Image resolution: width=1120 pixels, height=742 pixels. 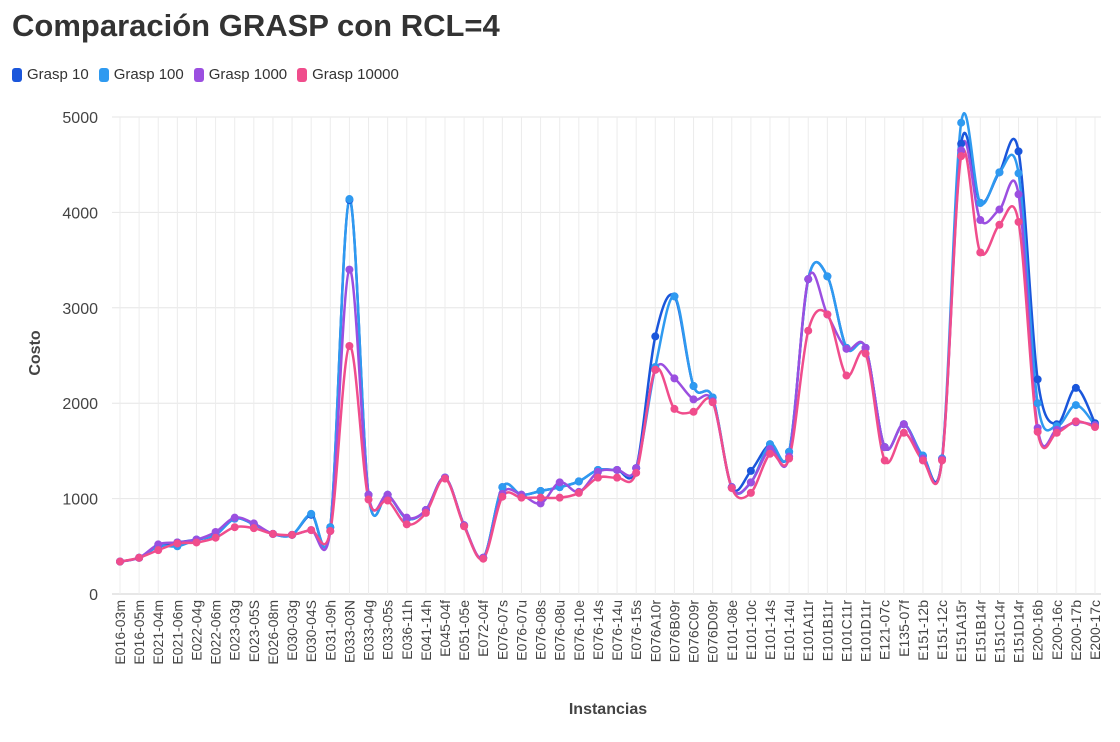 What do you see at coordinates (120, 632) in the screenshot?
I see `x-tick-label: E016-03m` at bounding box center [120, 632].